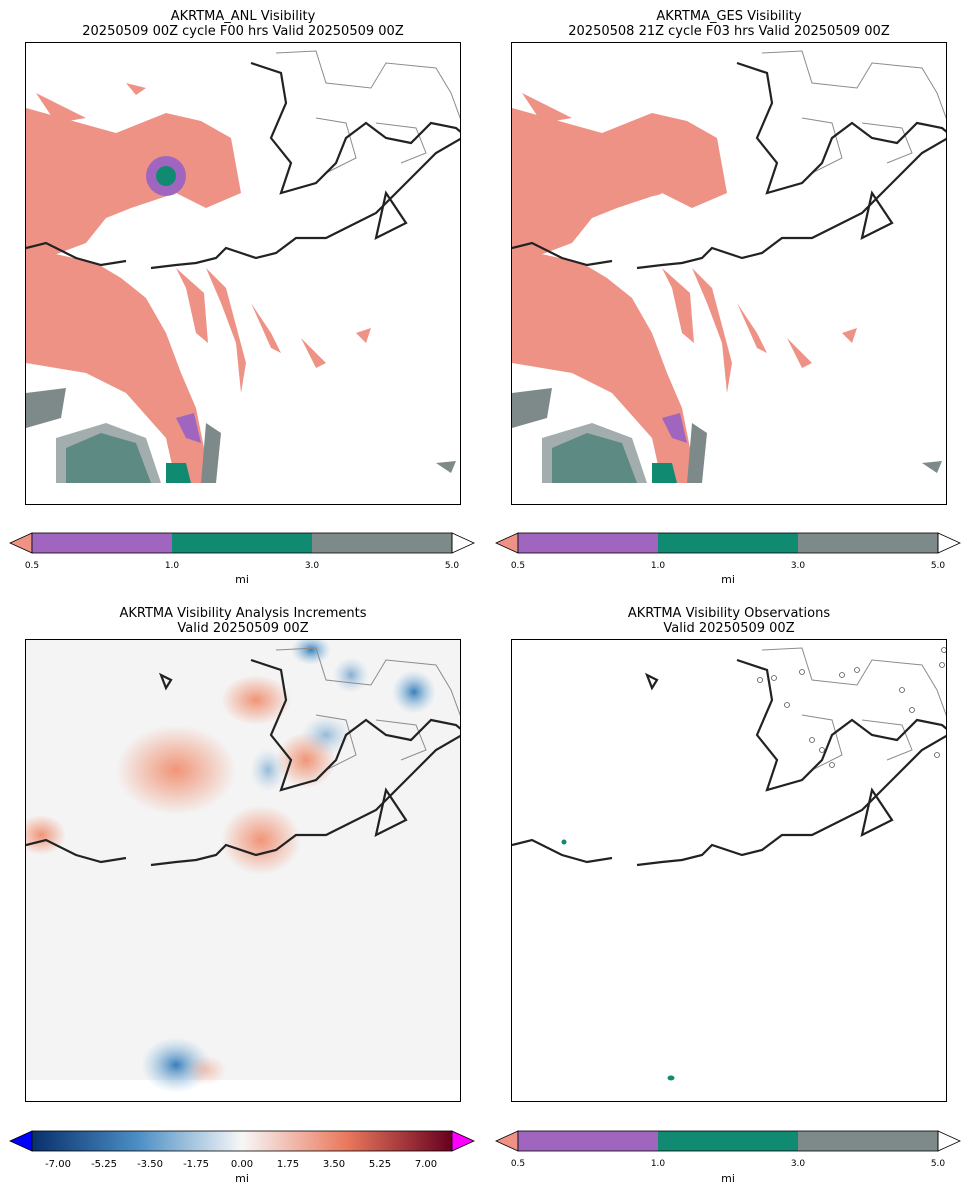 This screenshot has height=1195, width=972. I want to click on panel2-coastline, so click(729, 165).